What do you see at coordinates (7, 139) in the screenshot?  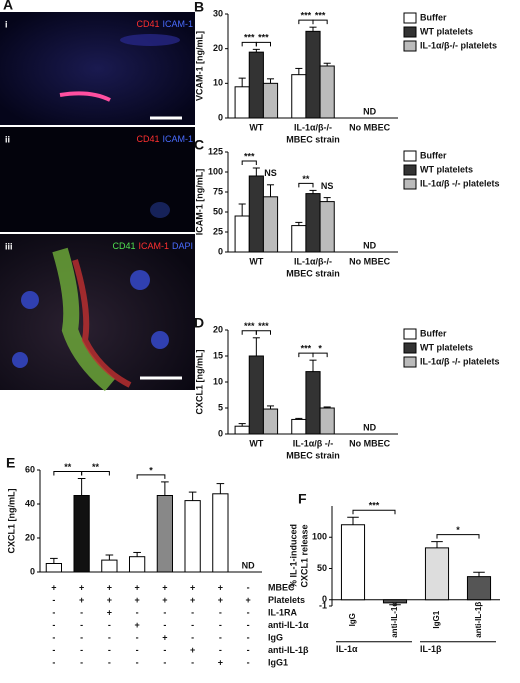 I see `image-label: ii` at bounding box center [7, 139].